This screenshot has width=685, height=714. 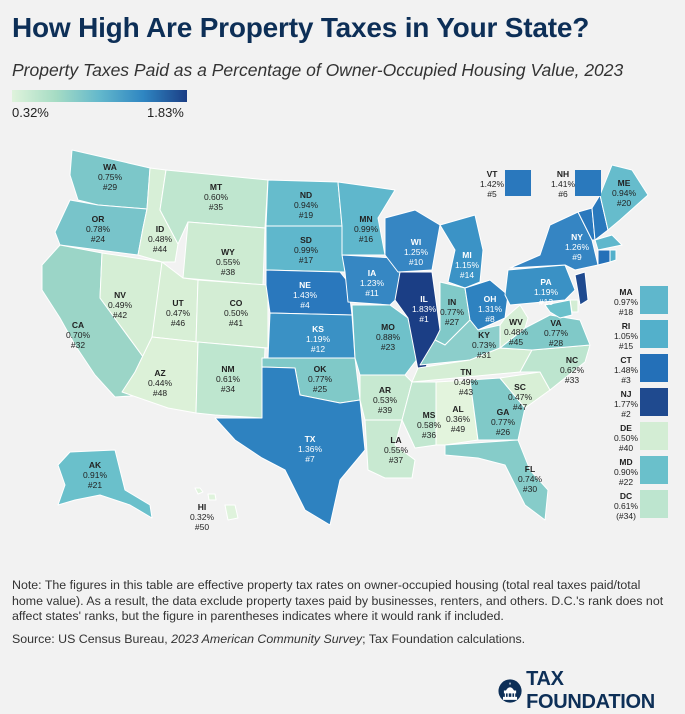 I want to click on state-AL, so click(x=457, y=412).